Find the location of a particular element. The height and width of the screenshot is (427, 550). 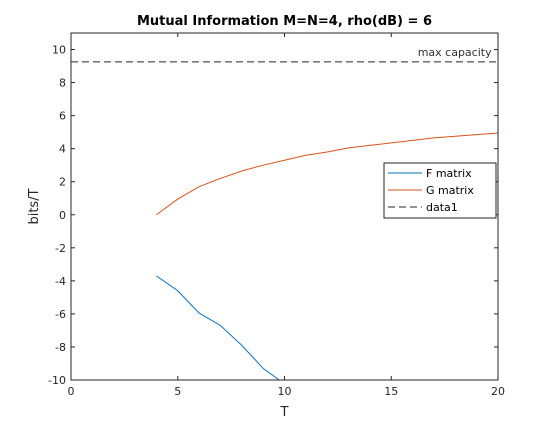

annotation-max-capacity: max capacity is located at coordinates (455, 52).